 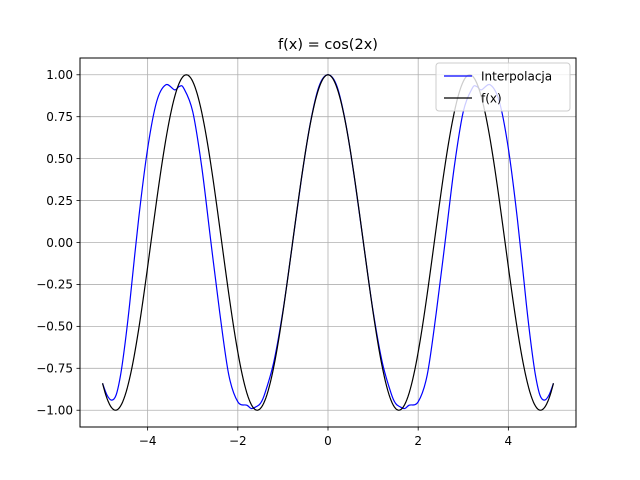 What do you see at coordinates (59, 117) in the screenshot?
I see `y-tick-label: 0.75` at bounding box center [59, 117].